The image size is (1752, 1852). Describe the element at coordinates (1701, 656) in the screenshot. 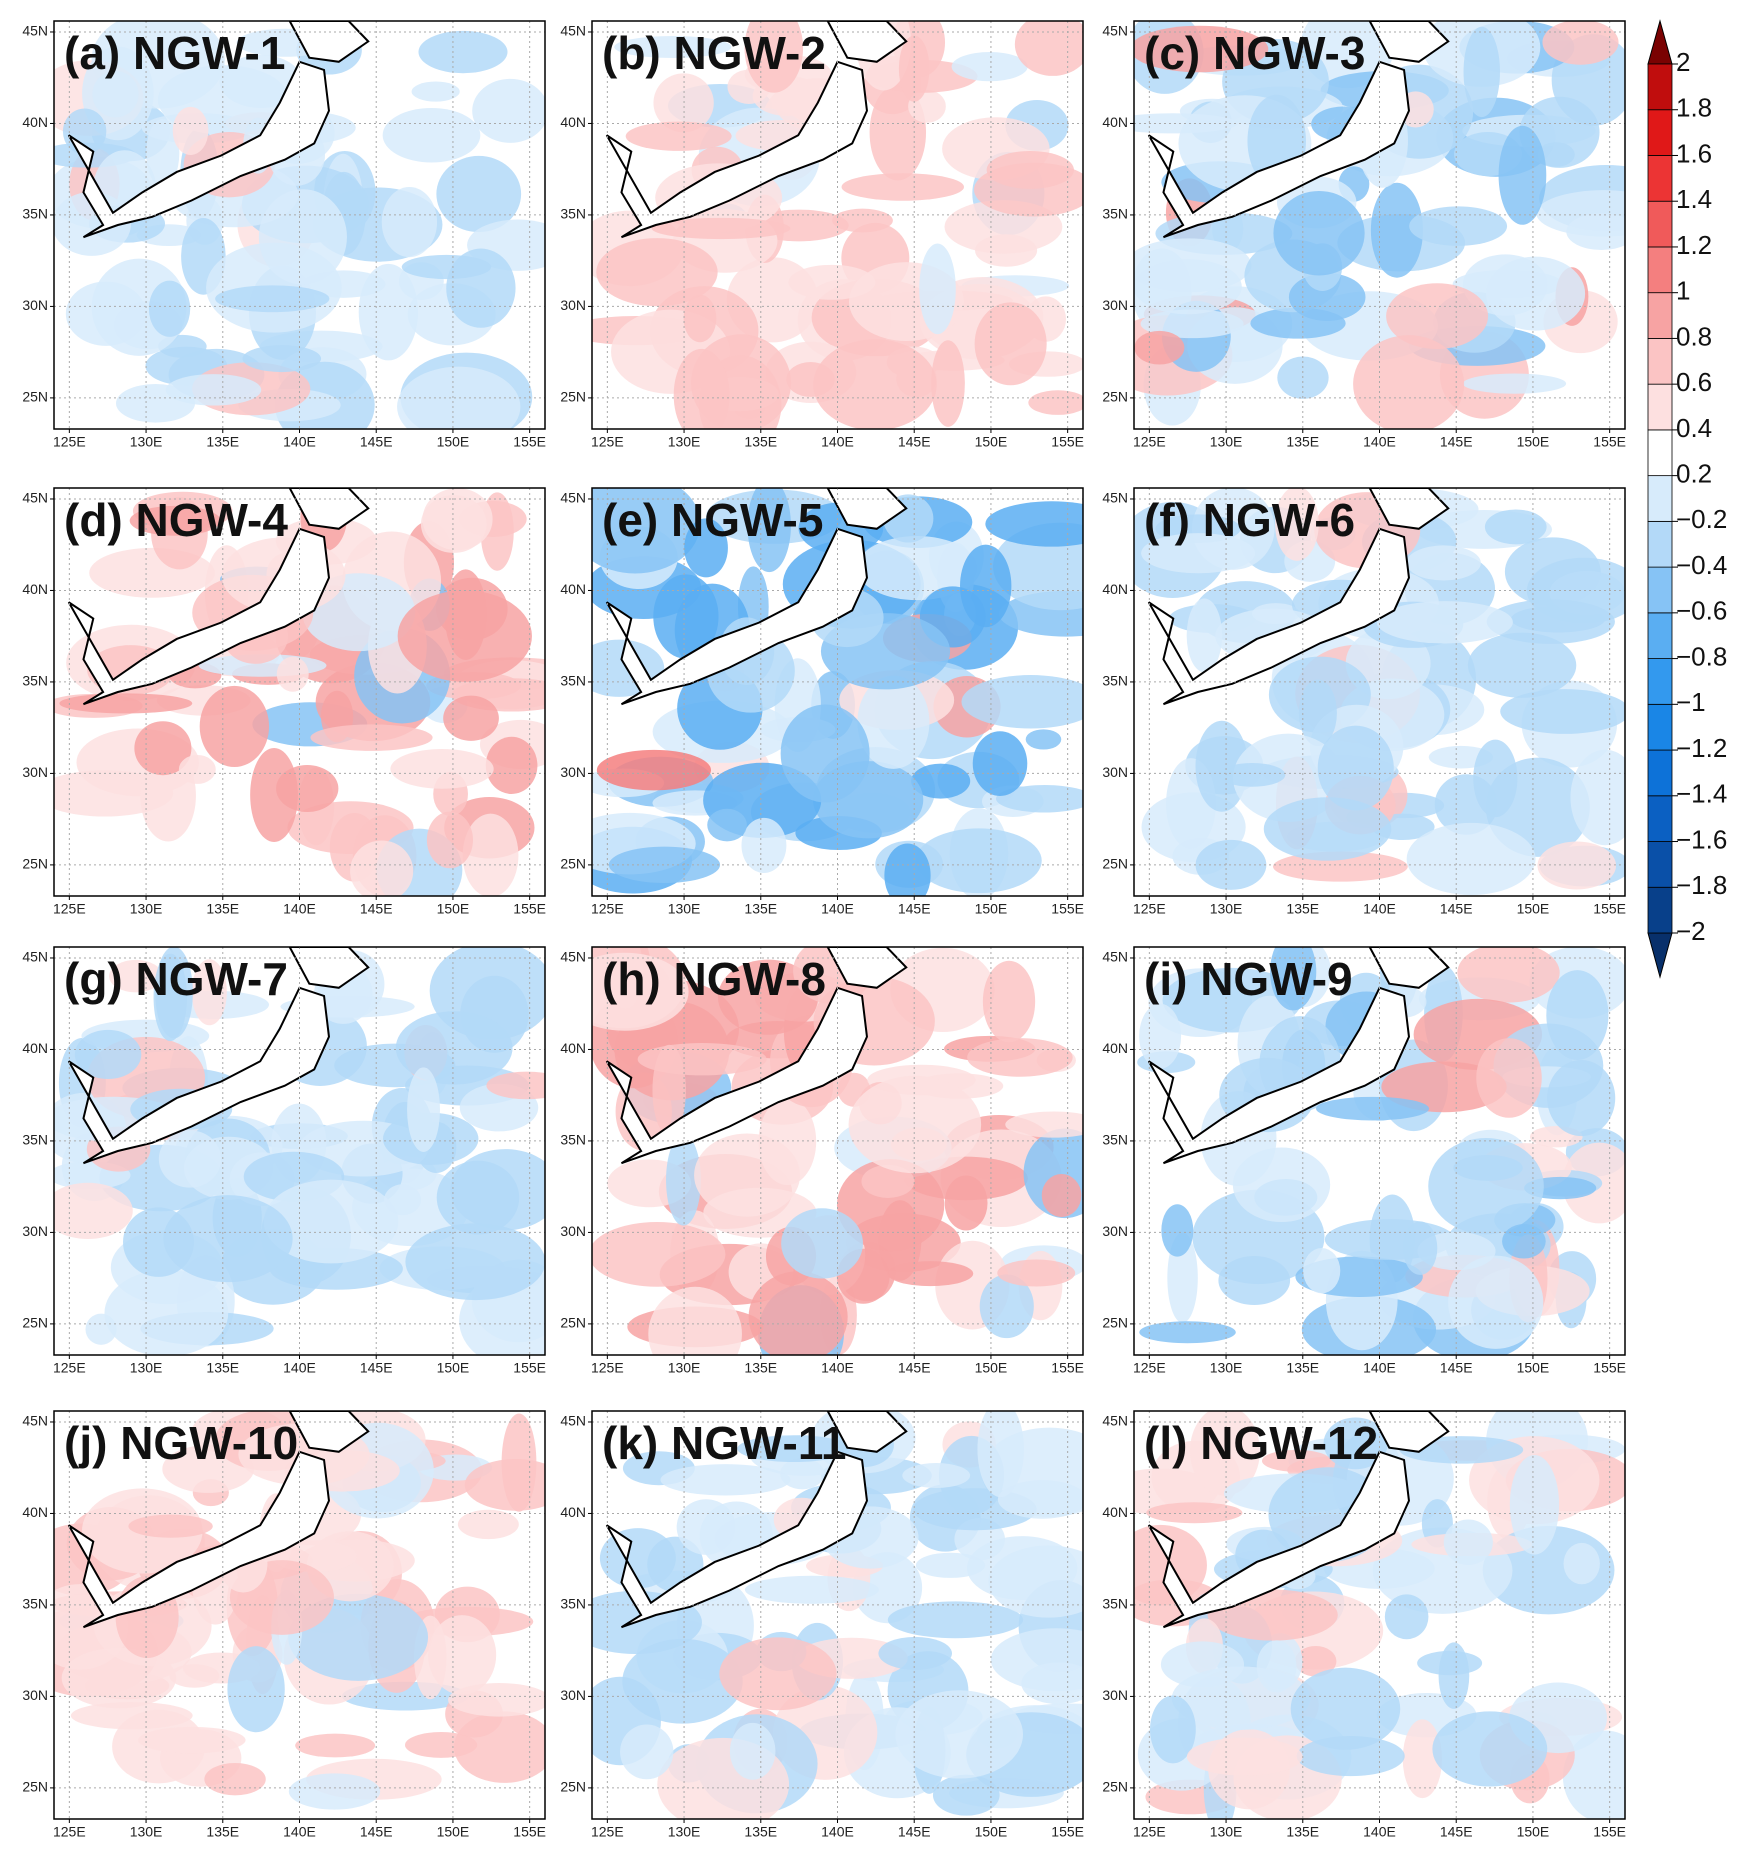

I see `colorbar-label: −0.8` at that location.